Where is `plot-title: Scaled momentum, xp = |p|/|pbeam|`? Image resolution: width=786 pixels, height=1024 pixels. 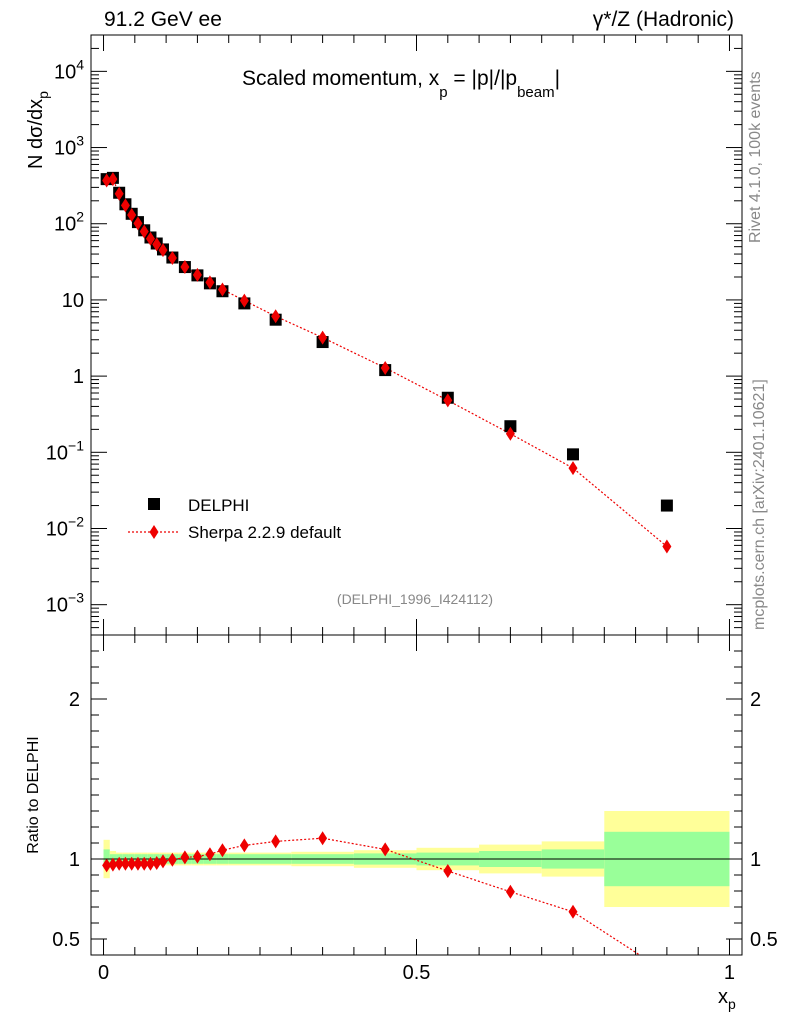 plot-title: Scaled momentum, xp = |p|/|pbeam| is located at coordinates (401, 84).